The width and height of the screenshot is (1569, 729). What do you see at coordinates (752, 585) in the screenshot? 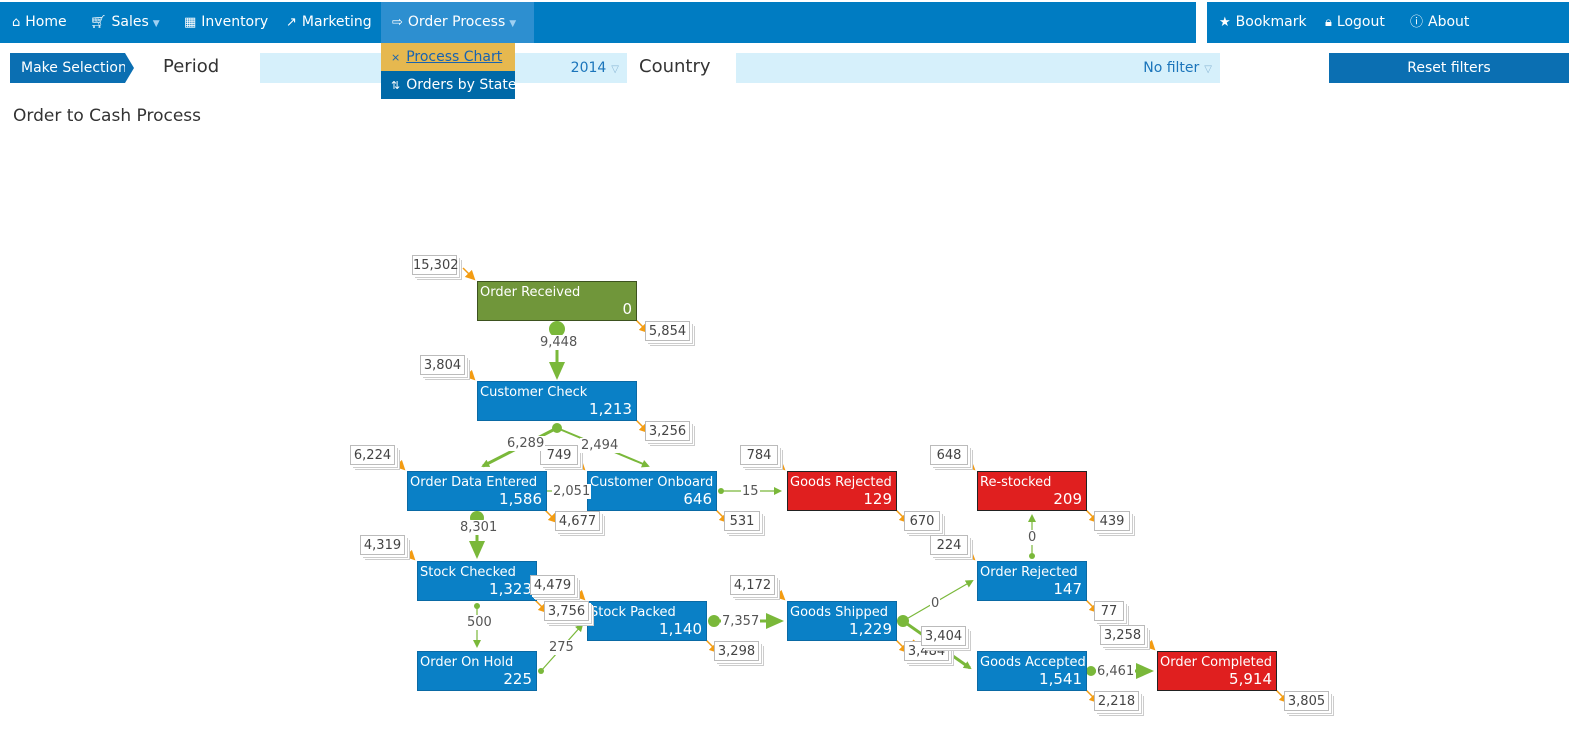
I see `badge-goods-shipped-in: 4,172` at bounding box center [752, 585].